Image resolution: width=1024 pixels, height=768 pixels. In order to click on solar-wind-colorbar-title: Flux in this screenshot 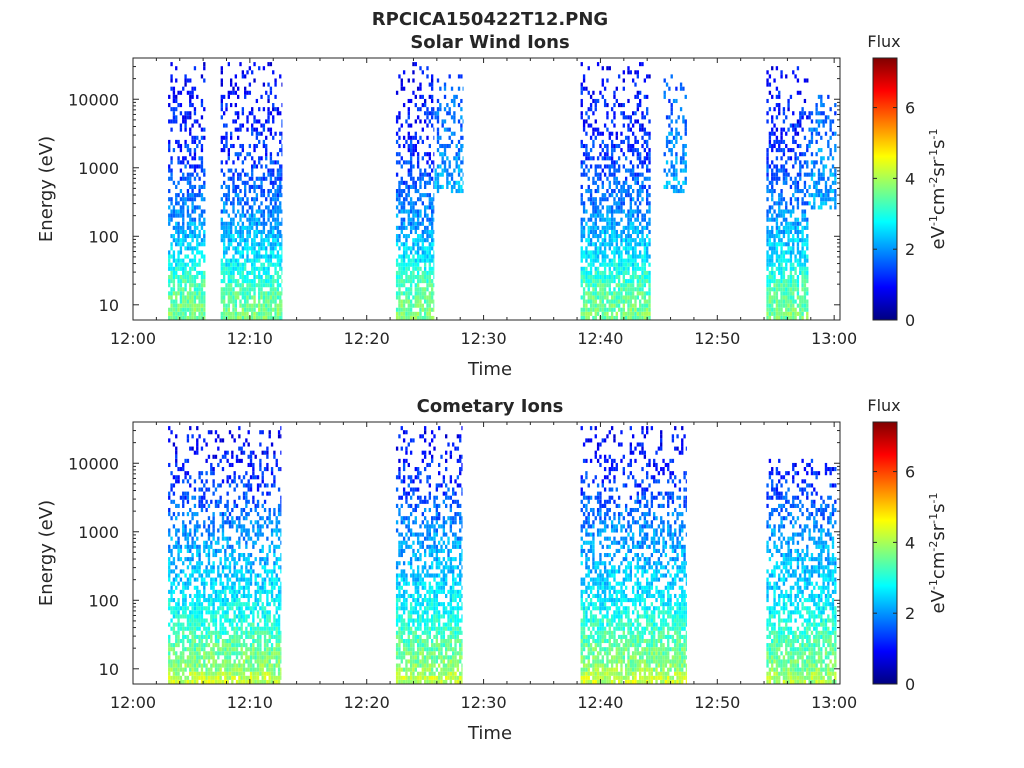, I will do `click(883, 41)`.